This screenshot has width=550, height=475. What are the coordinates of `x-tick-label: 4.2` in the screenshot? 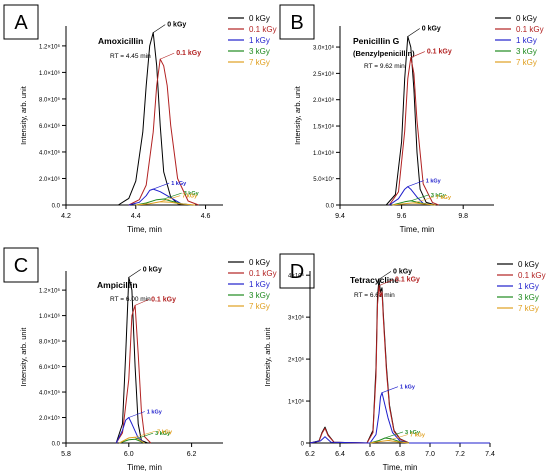 It's located at (66, 216).